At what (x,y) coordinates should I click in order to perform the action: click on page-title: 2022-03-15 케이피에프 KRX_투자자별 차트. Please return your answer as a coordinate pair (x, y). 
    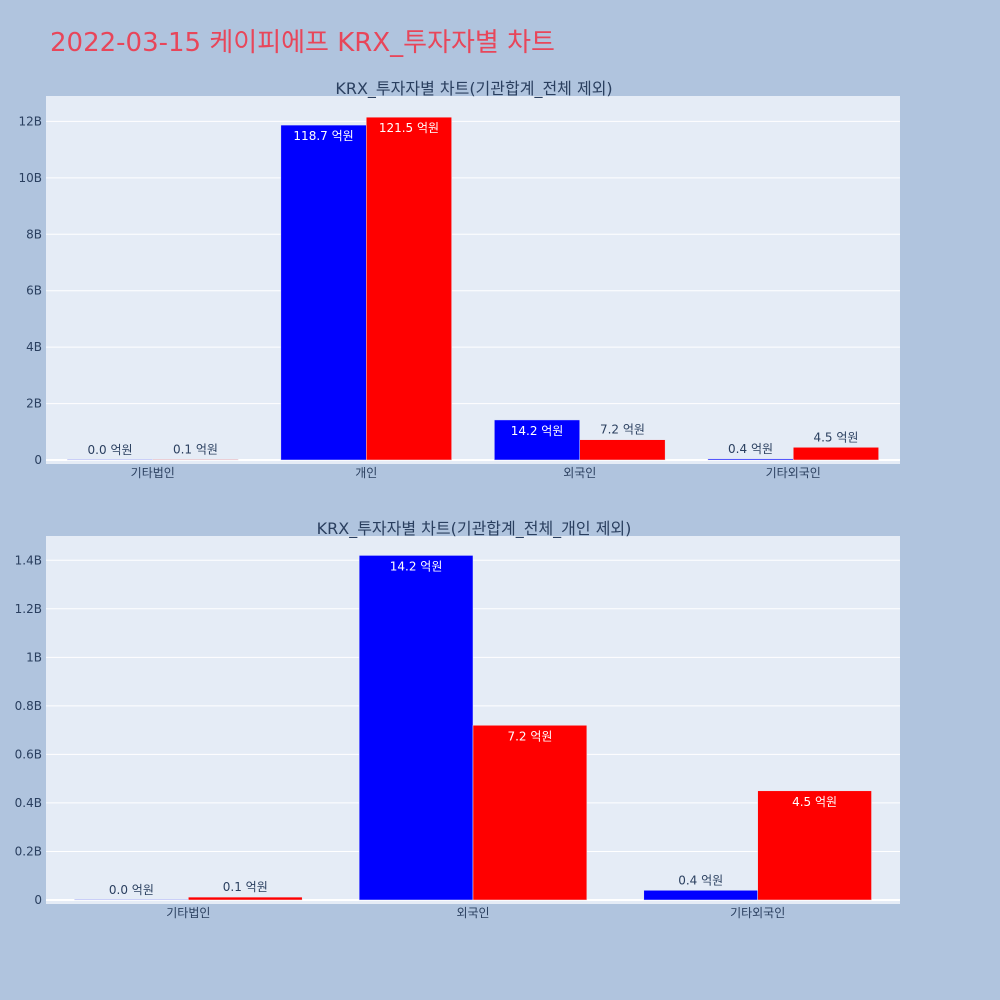
    Looking at the image, I should click on (302, 43).